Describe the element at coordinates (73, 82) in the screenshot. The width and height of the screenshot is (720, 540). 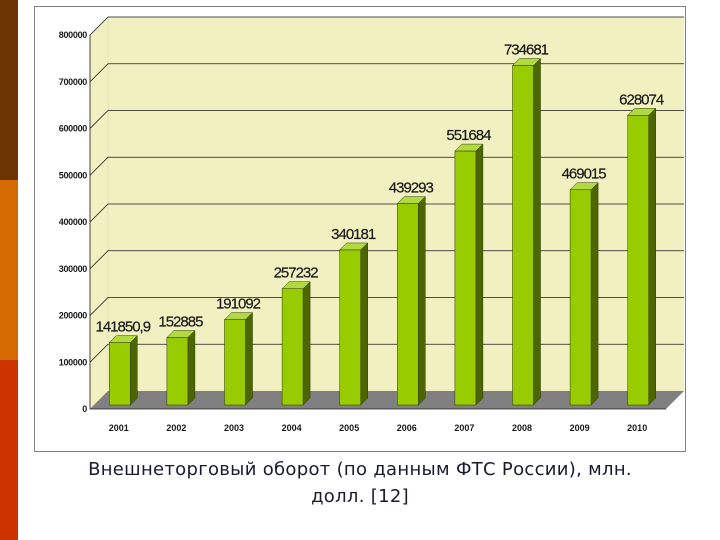
I see `y-tick-label: 700000` at that location.